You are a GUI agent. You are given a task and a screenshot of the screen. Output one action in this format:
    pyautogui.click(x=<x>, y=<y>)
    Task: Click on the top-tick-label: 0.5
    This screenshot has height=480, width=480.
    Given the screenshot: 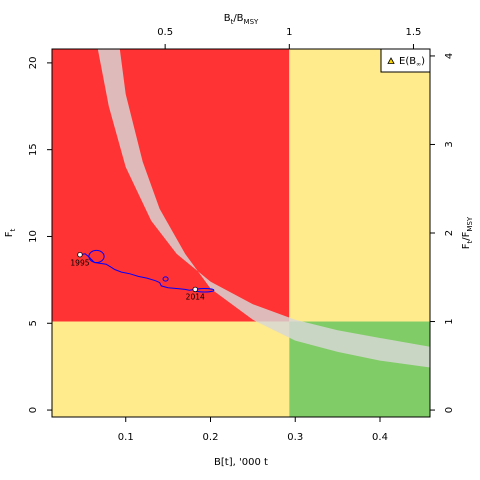 What is the action you would take?
    pyautogui.click(x=165, y=32)
    